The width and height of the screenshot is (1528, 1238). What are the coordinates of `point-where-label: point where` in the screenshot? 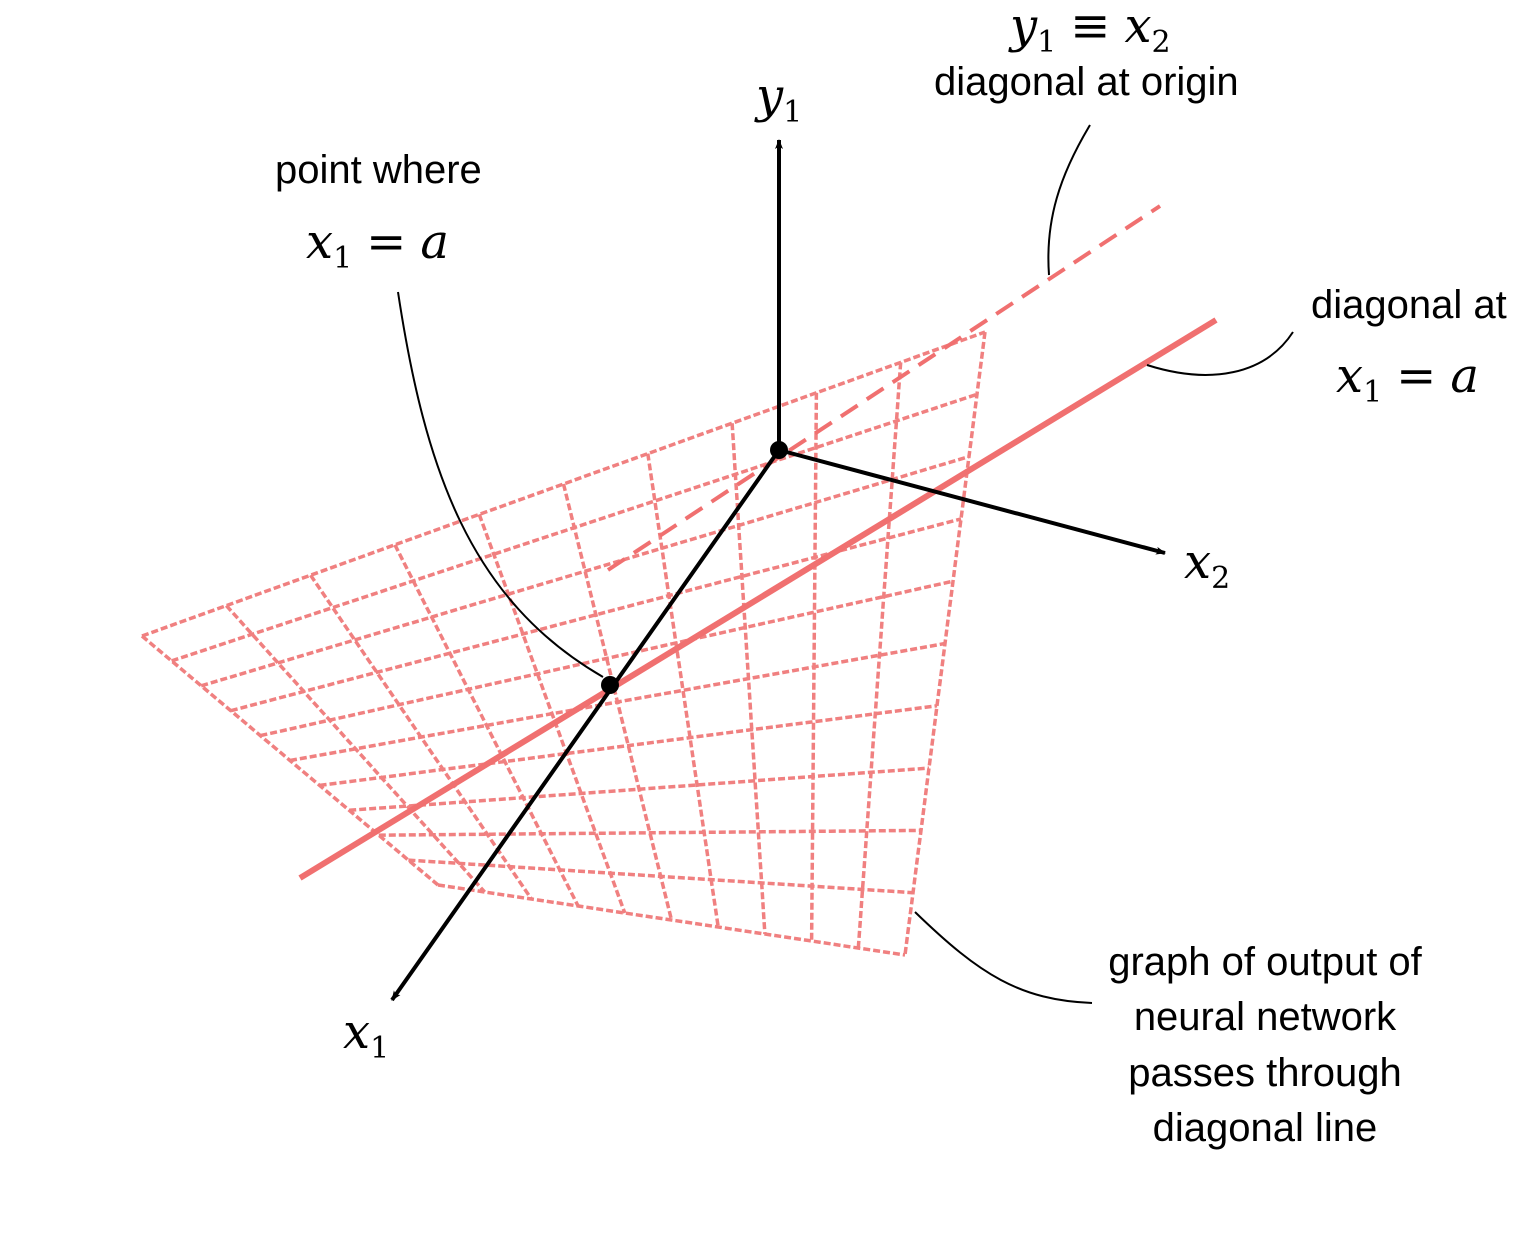 It's located at (378, 170).